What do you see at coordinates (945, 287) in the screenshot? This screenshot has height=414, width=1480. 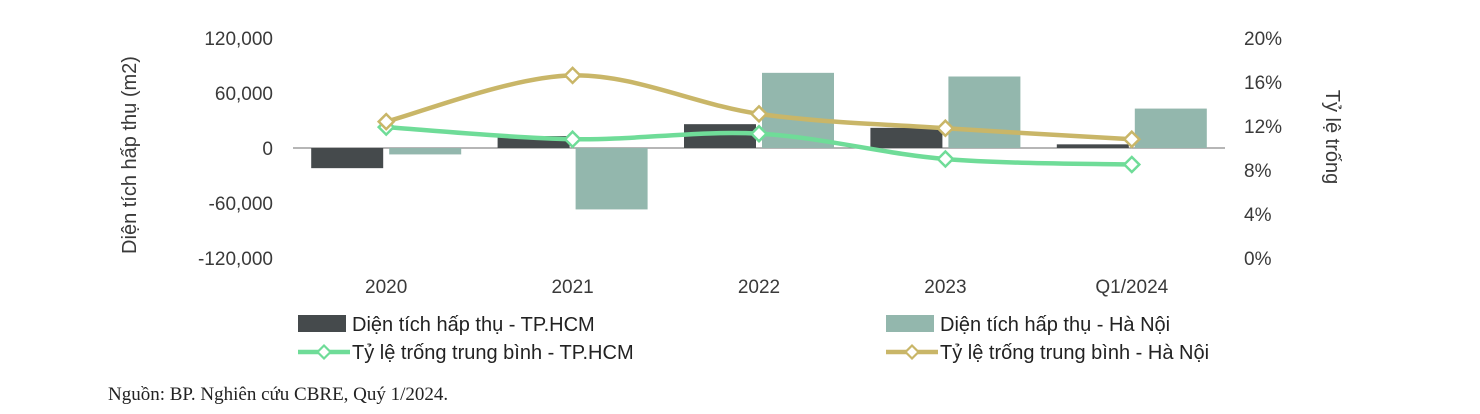 I see `x-tick-label: 2023` at bounding box center [945, 287].